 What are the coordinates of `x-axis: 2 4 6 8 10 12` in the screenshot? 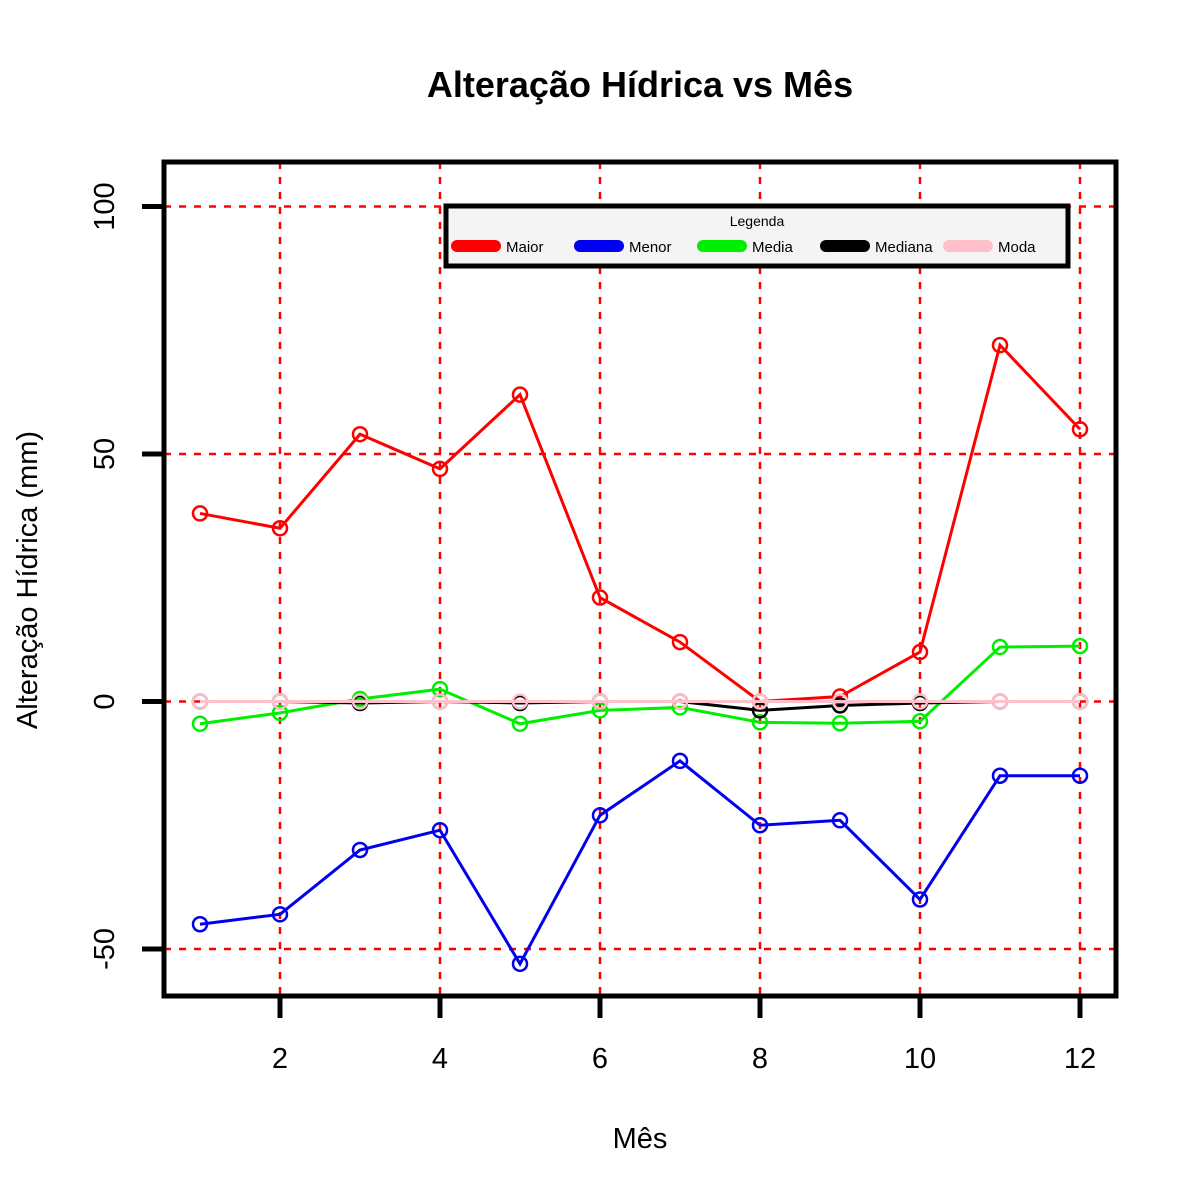 It's located at (684, 1035).